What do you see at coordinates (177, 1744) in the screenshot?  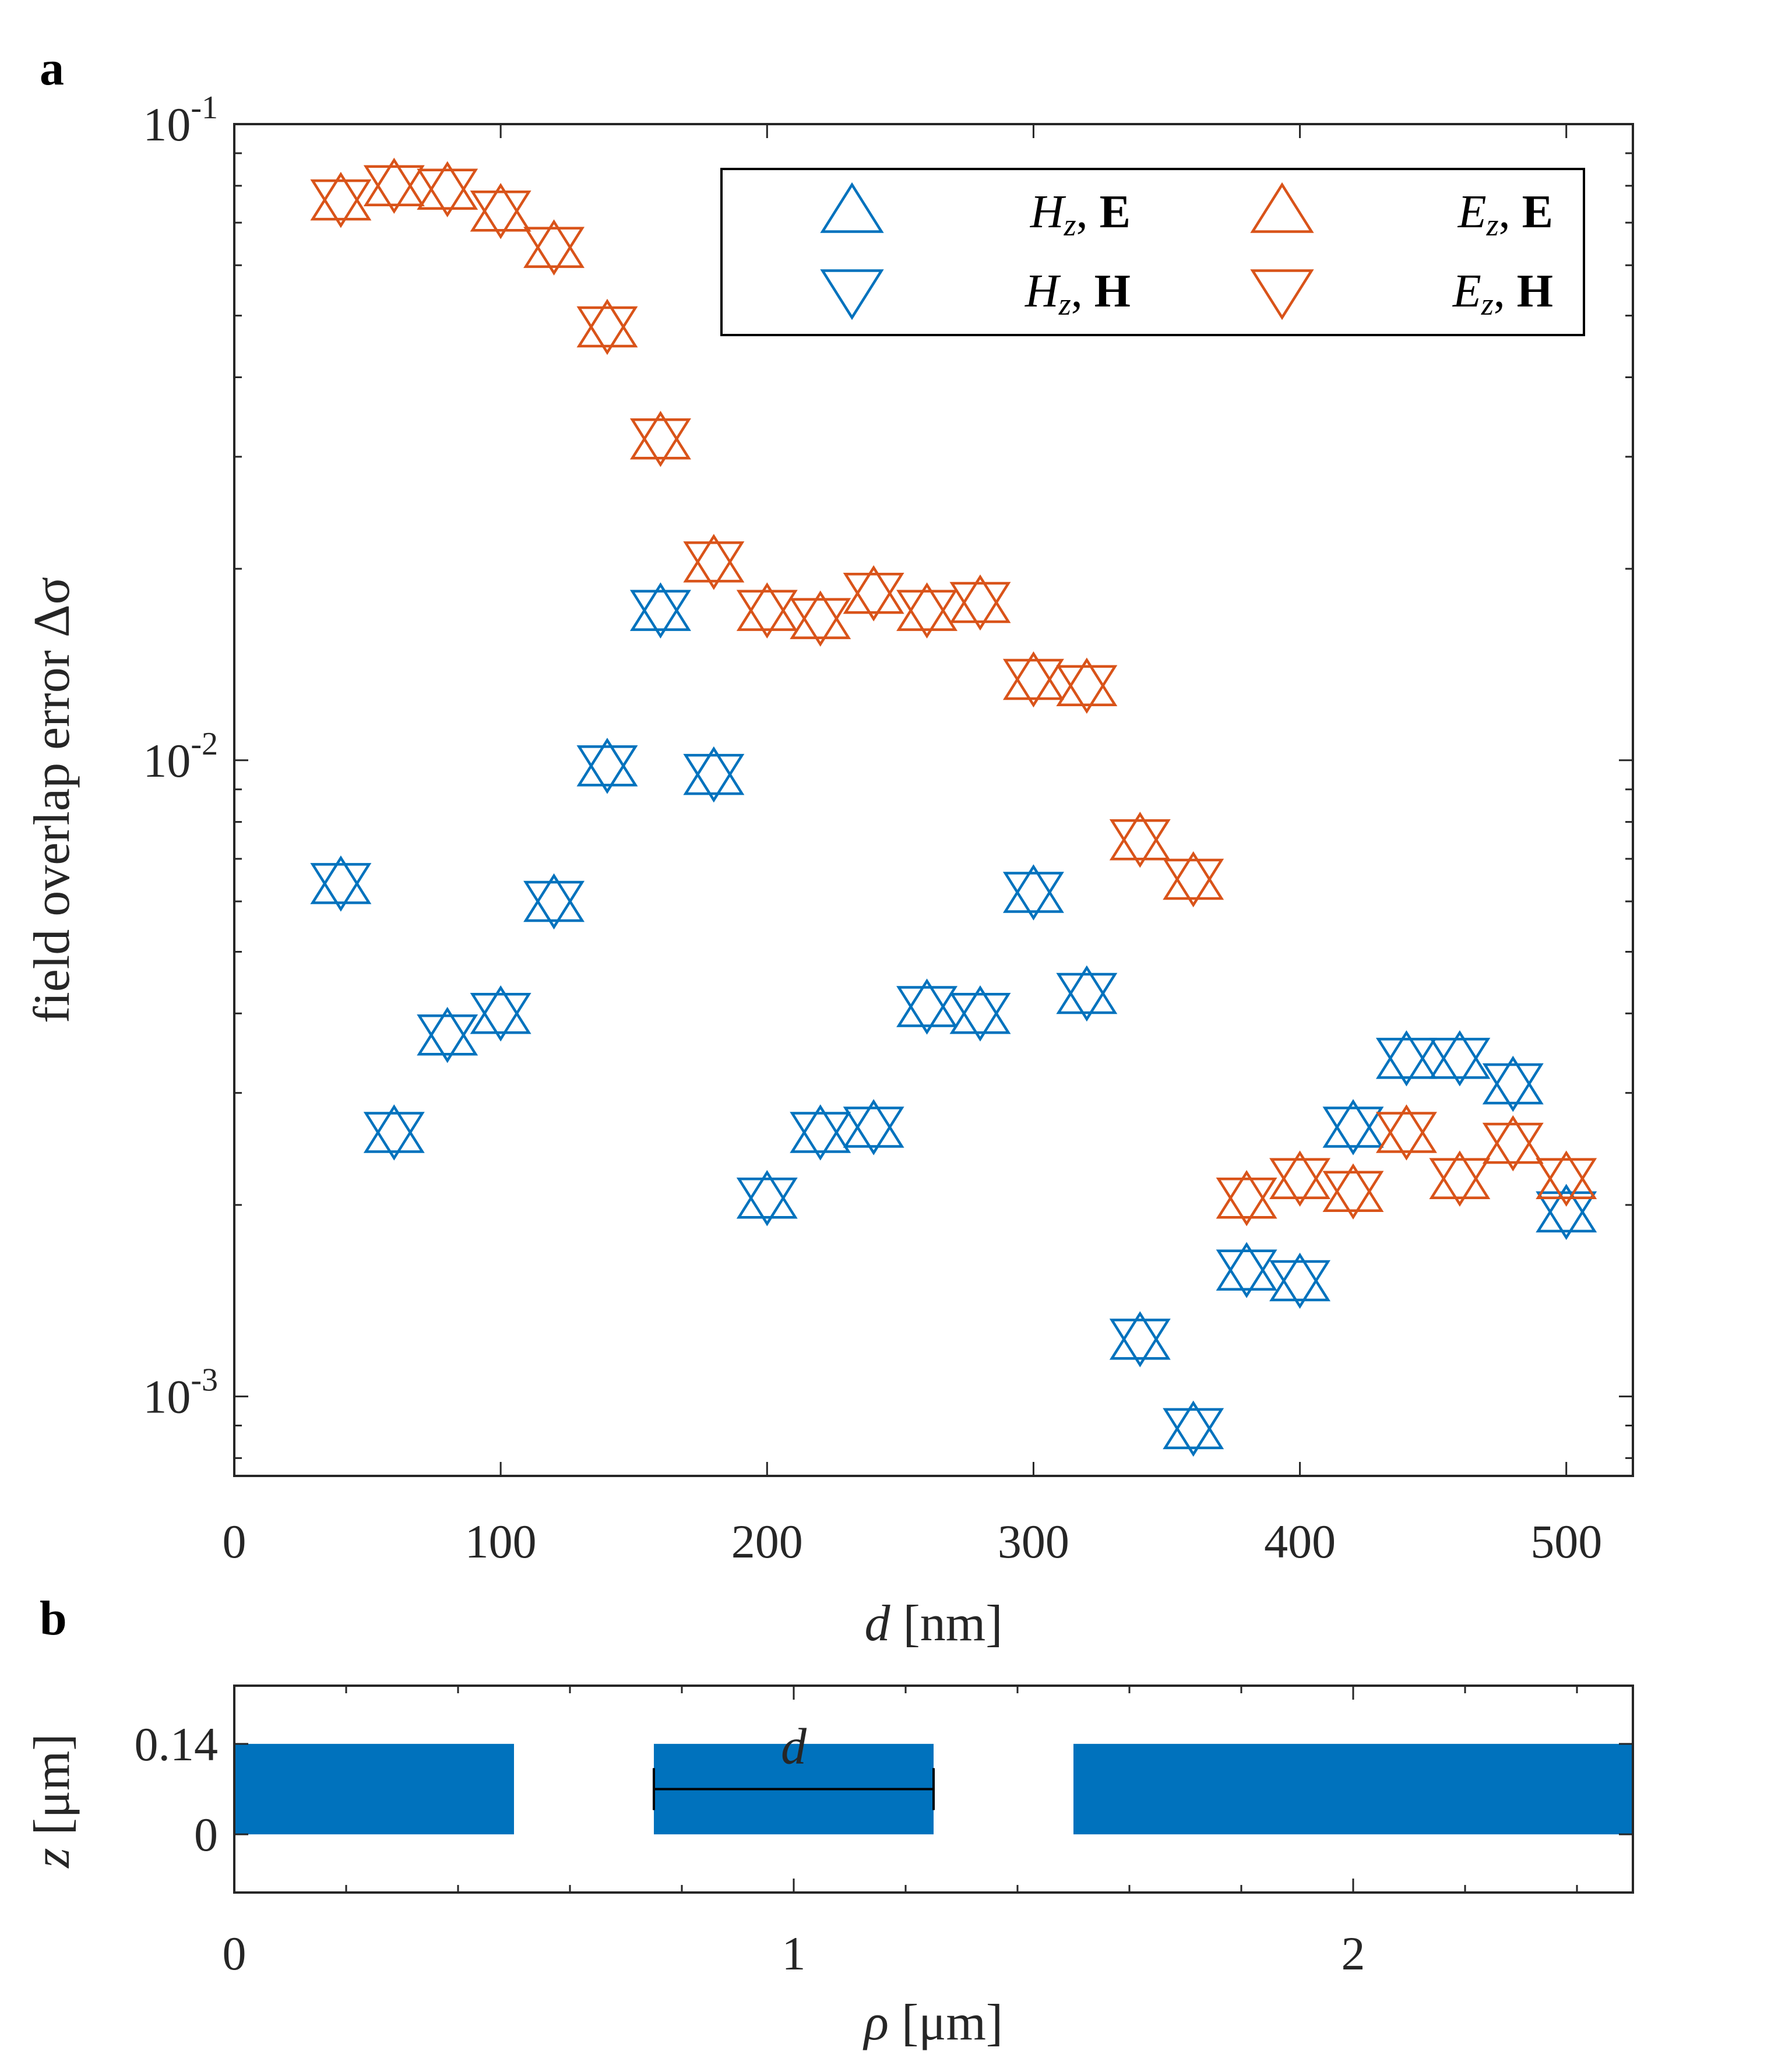 I see `y-tick-label: 0.14` at bounding box center [177, 1744].